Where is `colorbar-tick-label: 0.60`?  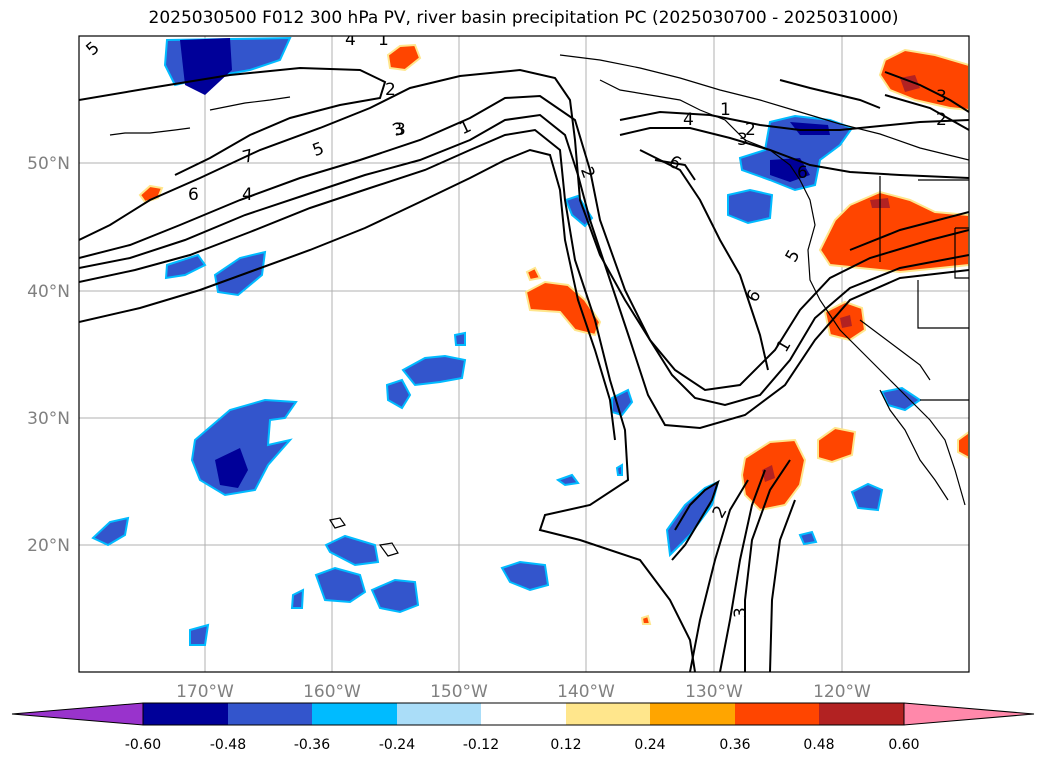
colorbar-tick-label: 0.60 is located at coordinates (903, 745).